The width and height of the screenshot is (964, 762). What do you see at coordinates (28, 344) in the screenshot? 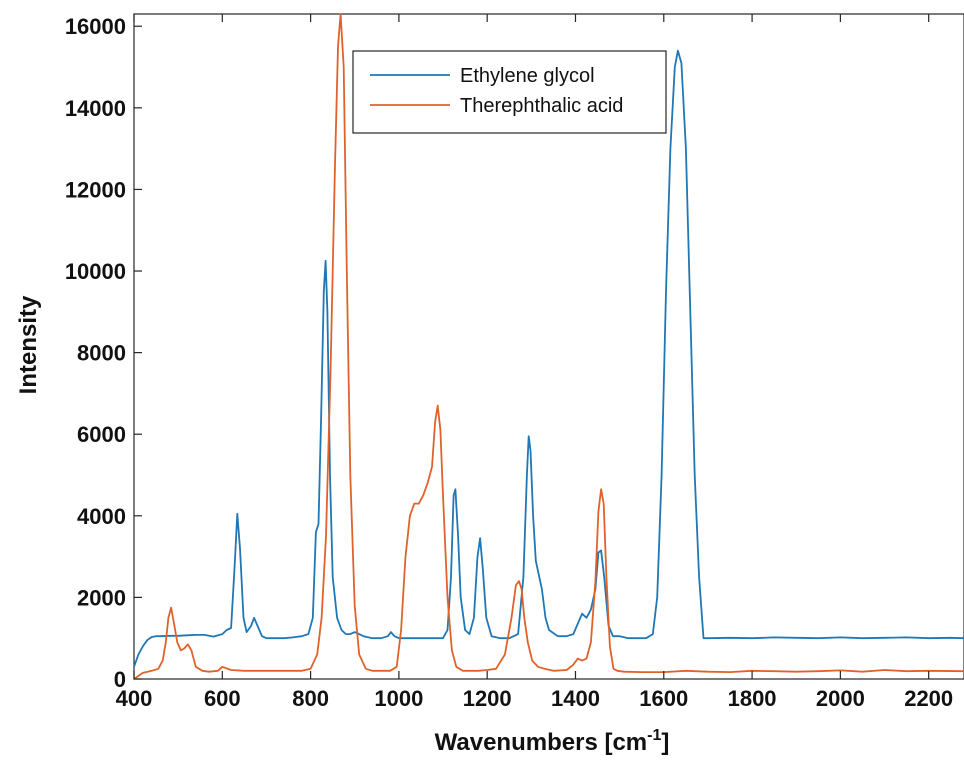
I see `y-axis-title: Intensity` at bounding box center [28, 344].